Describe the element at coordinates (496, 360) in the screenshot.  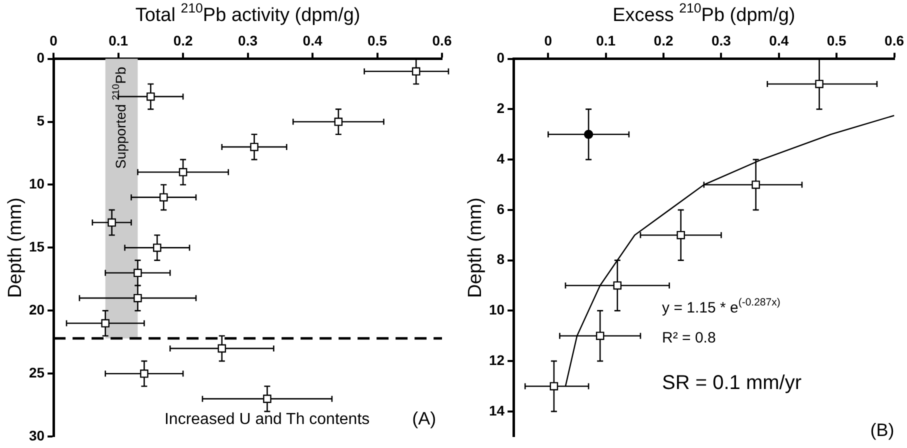
I see `y-tick-label: 12` at that location.